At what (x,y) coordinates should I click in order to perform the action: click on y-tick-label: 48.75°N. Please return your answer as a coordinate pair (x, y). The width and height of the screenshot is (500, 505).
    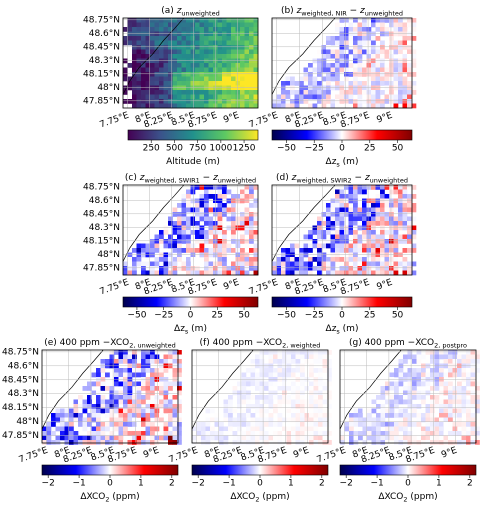
    Looking at the image, I should click on (20, 352).